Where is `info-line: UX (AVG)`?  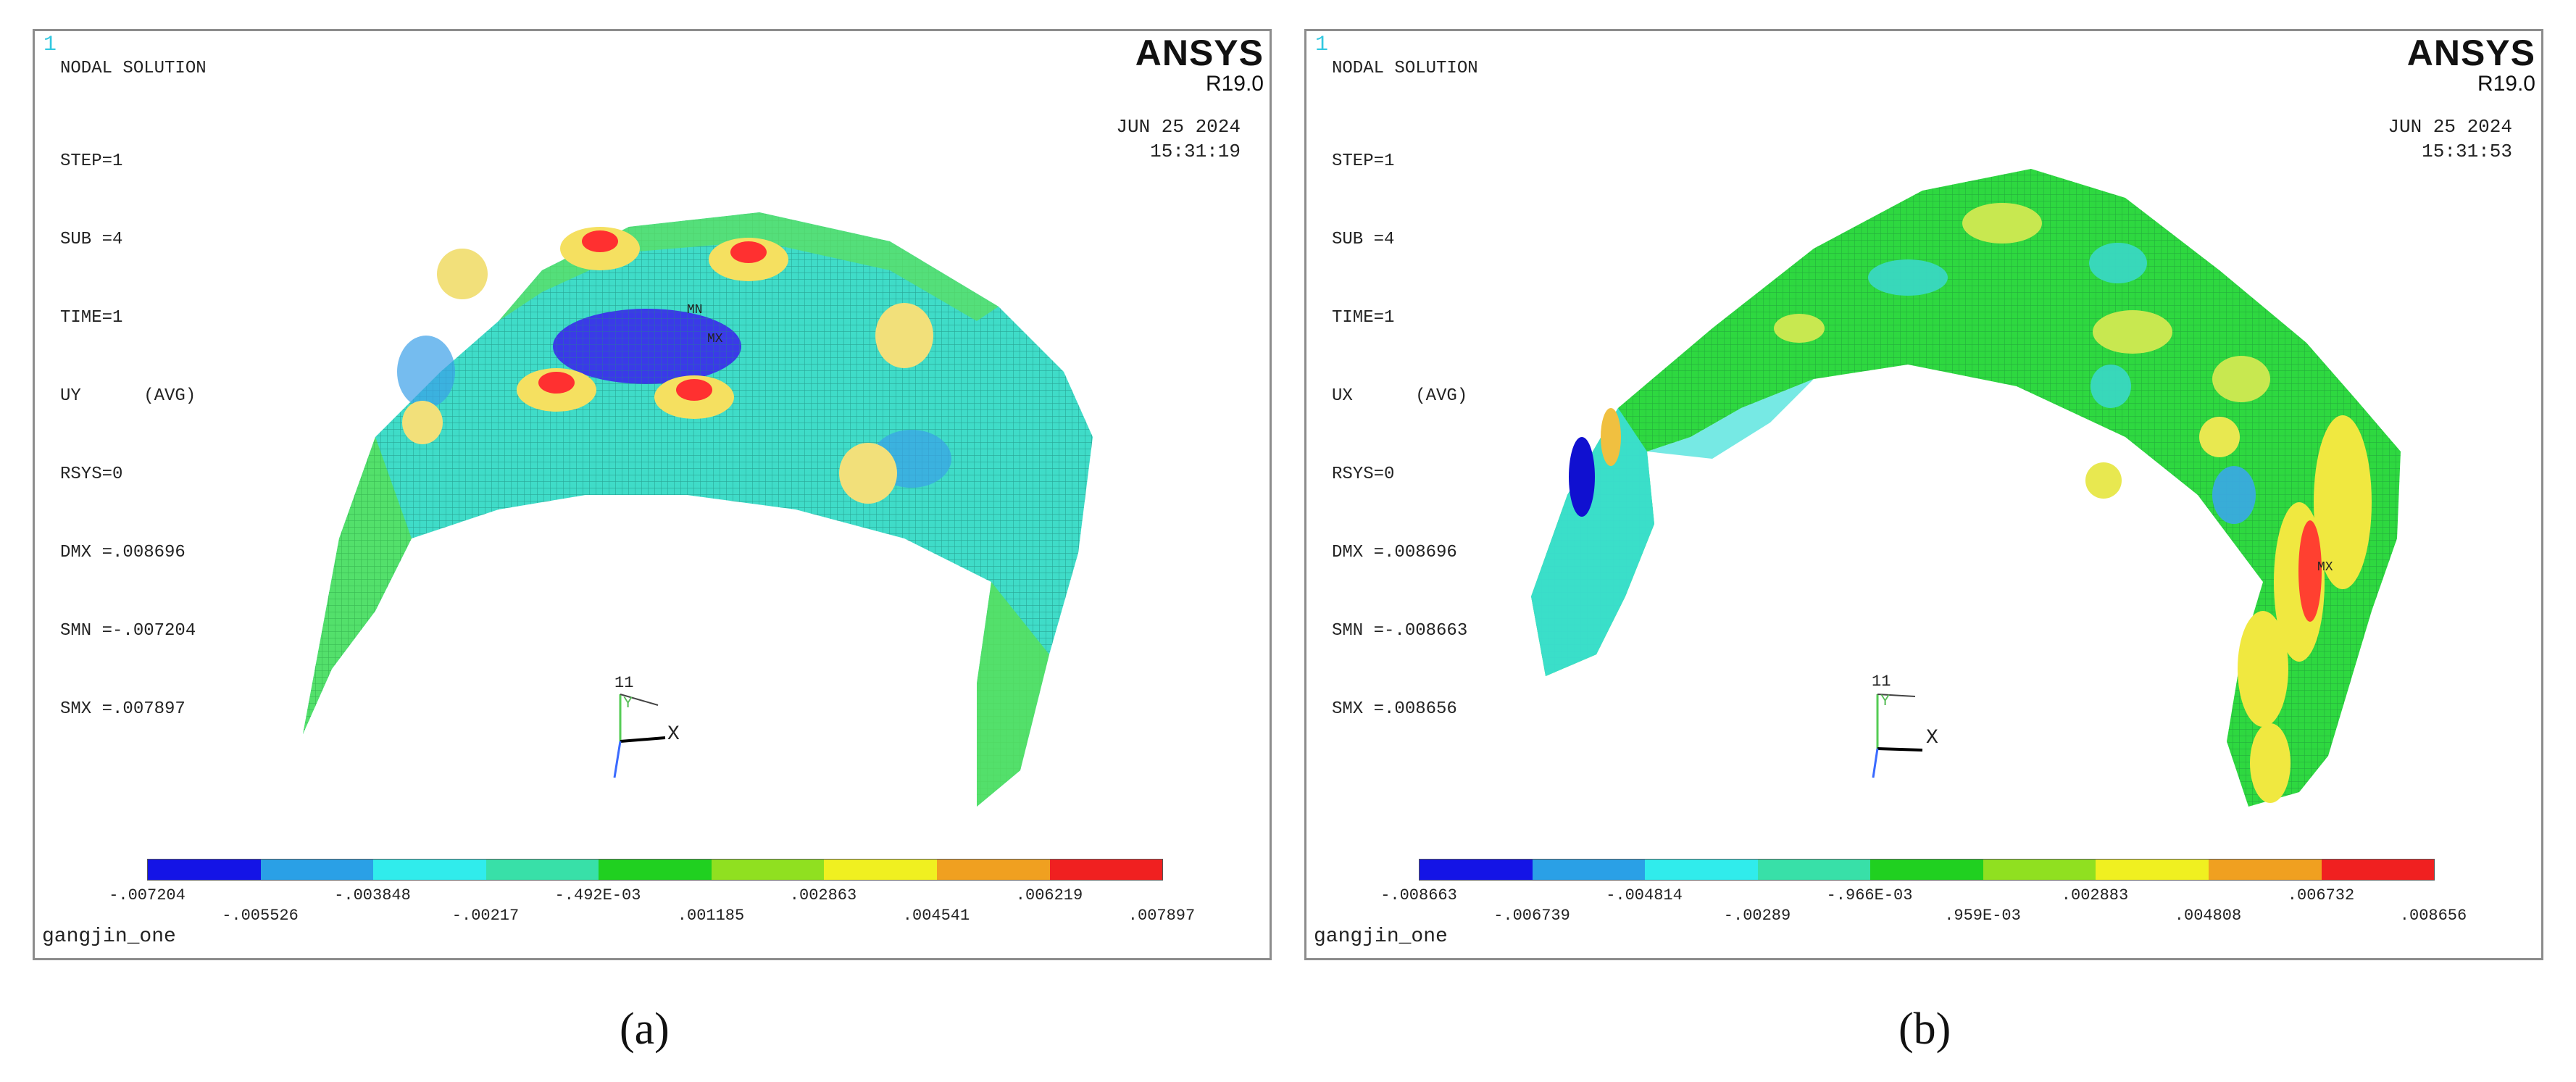 info-line: UX (AVG) is located at coordinates (1400, 396).